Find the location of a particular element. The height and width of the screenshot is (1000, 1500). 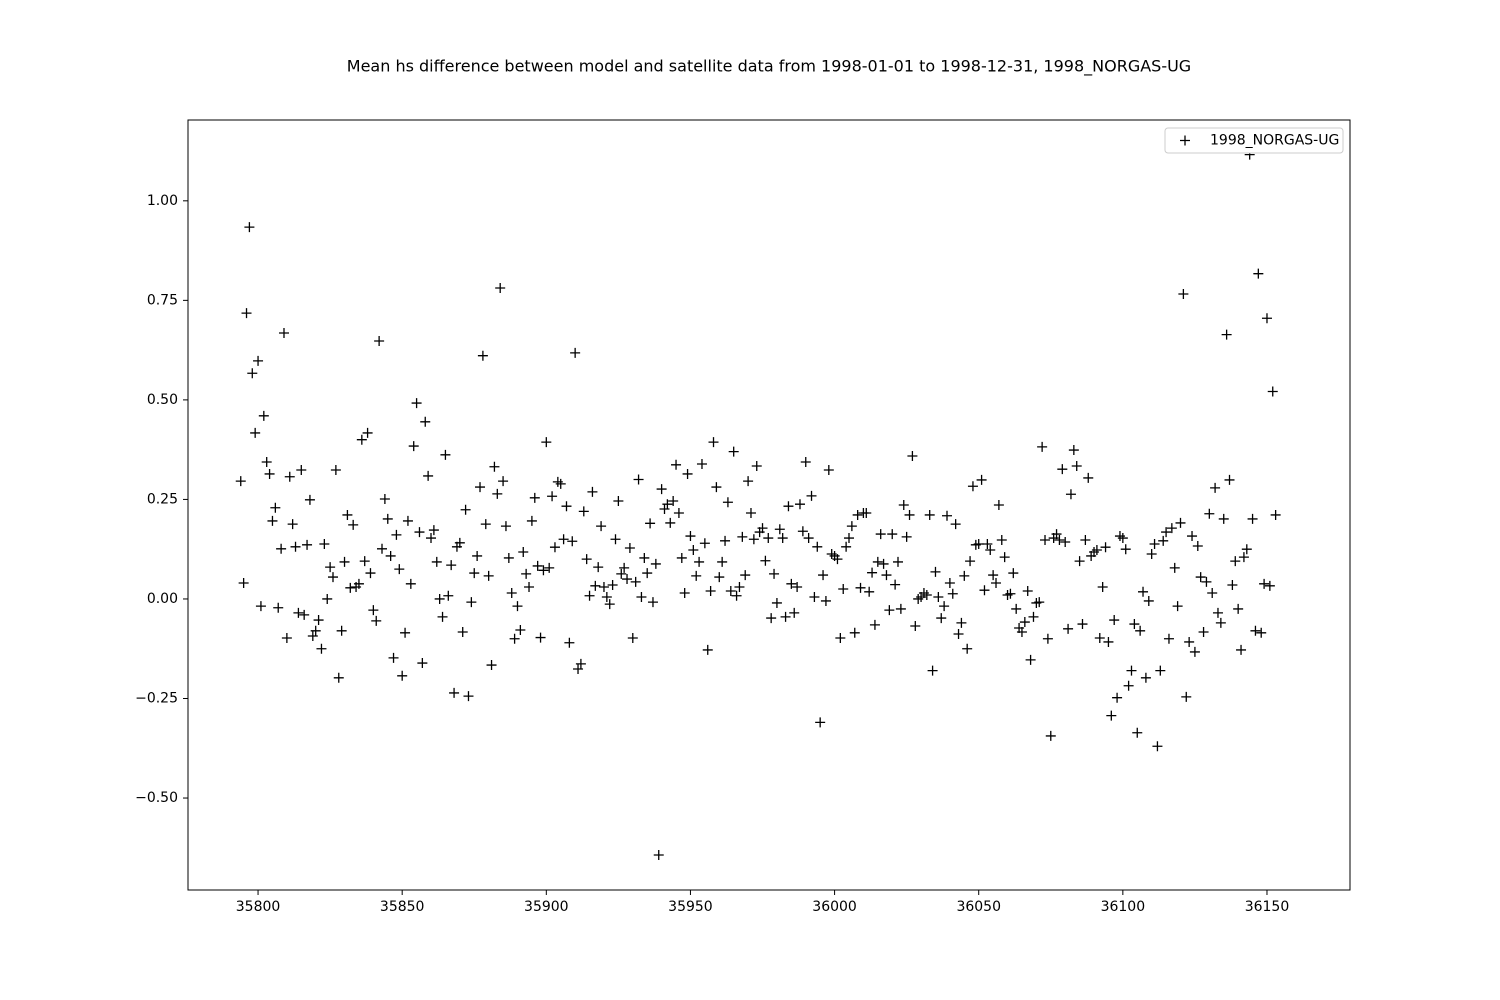

x-tick-label: 36100 is located at coordinates (1123, 907).